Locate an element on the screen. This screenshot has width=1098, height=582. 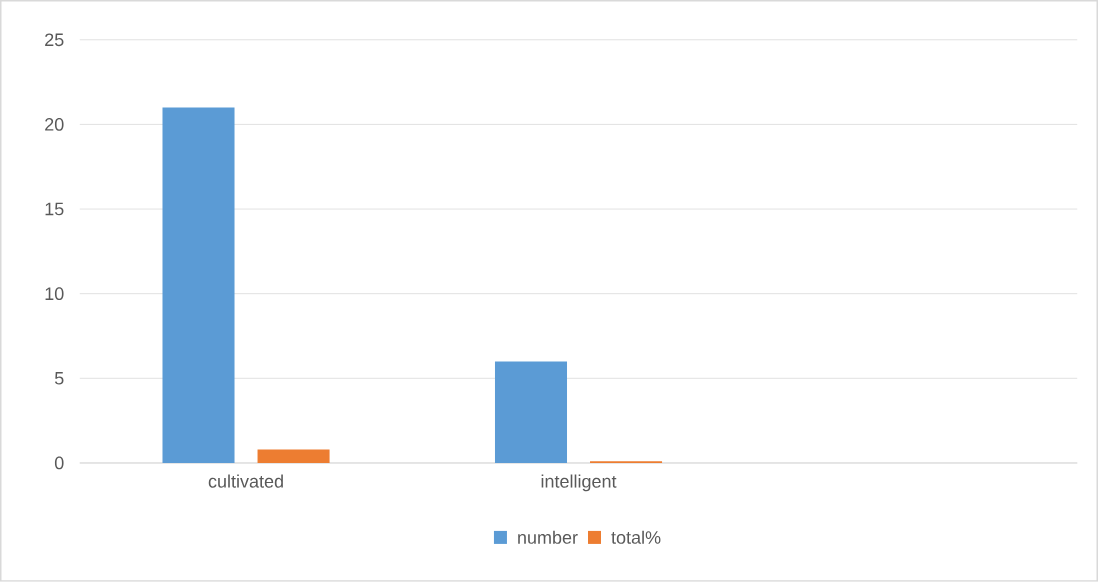
x-tick-label: cultivated is located at coordinates (245, 481).